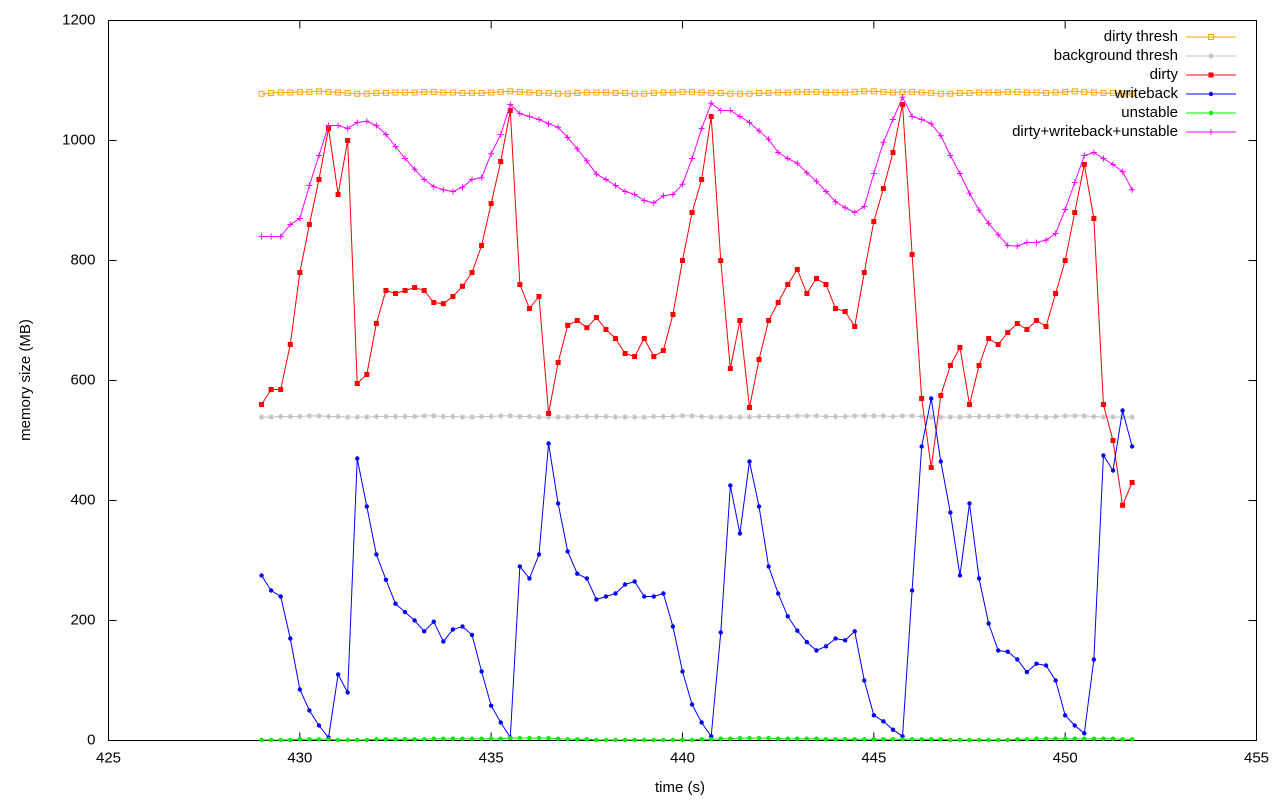 This screenshot has height=800, width=1280. Describe the element at coordinates (697, 739) in the screenshot. I see `series` at that location.